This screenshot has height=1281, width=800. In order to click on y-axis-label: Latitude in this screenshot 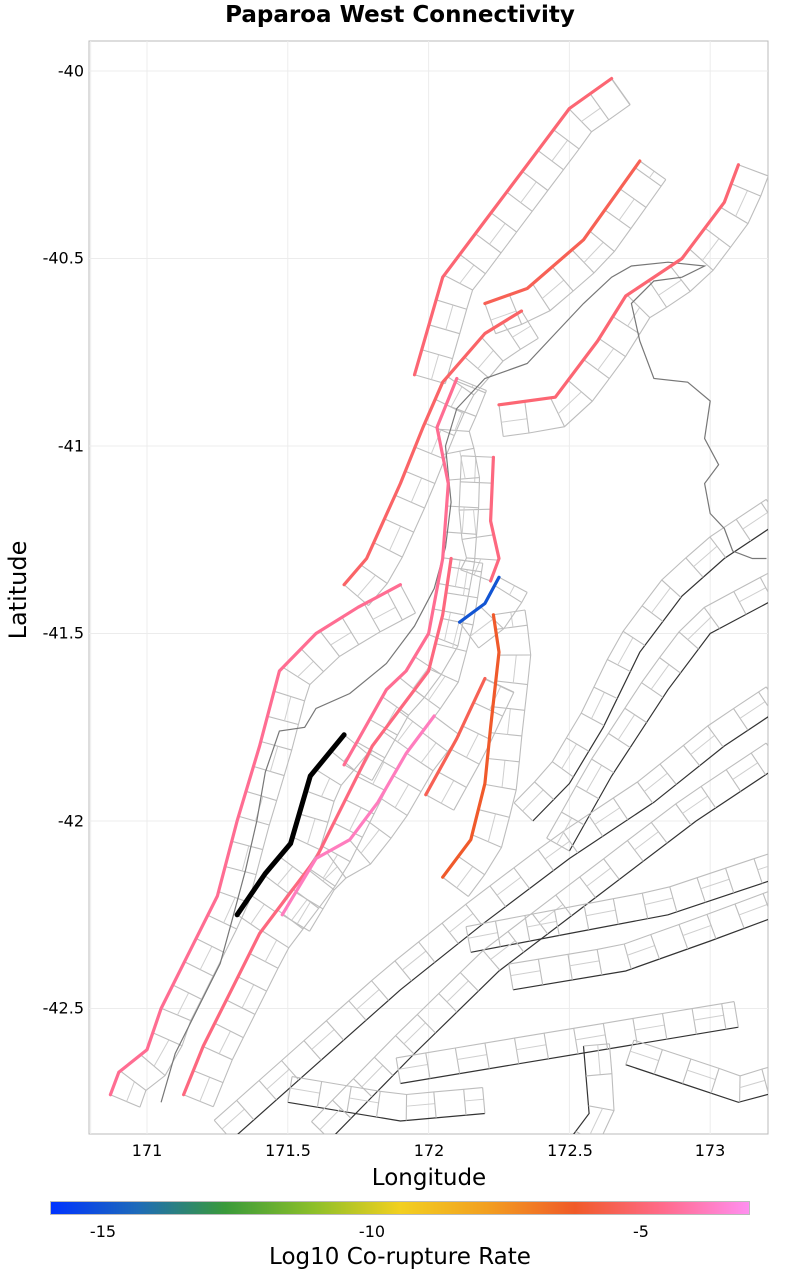, I will do `click(18, 590)`.